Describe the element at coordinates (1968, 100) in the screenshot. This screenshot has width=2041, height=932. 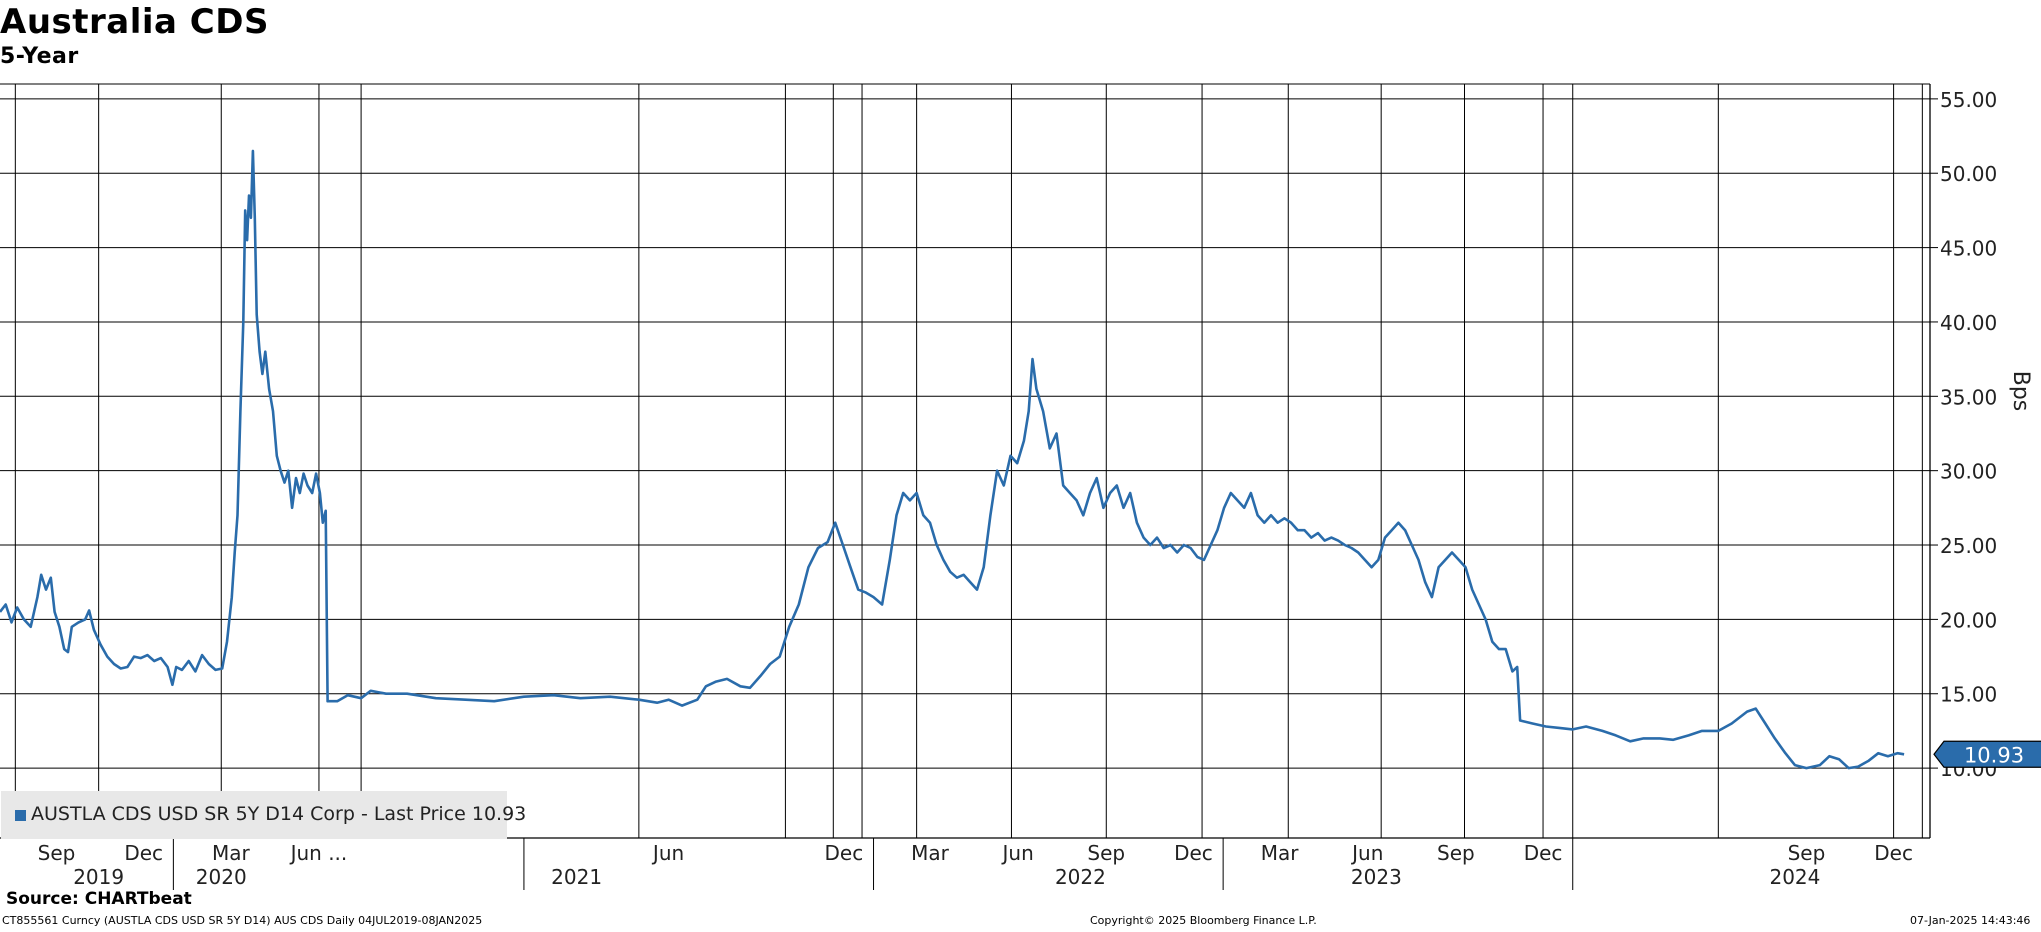
I see `y-tick-label: 55.00` at that location.